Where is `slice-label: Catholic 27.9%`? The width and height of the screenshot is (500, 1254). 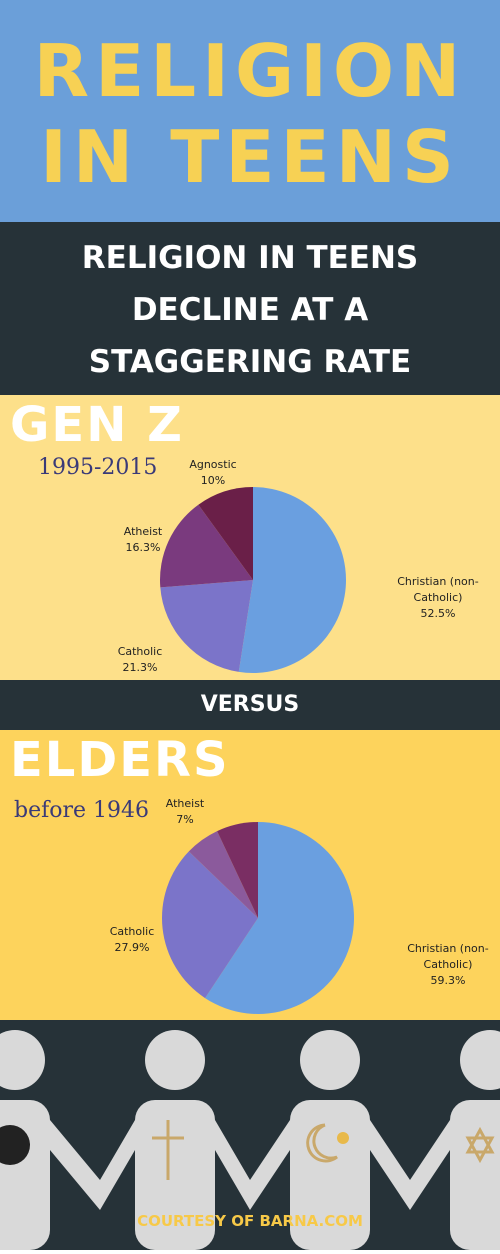 slice-label: Catholic 27.9% is located at coordinates (132, 940).